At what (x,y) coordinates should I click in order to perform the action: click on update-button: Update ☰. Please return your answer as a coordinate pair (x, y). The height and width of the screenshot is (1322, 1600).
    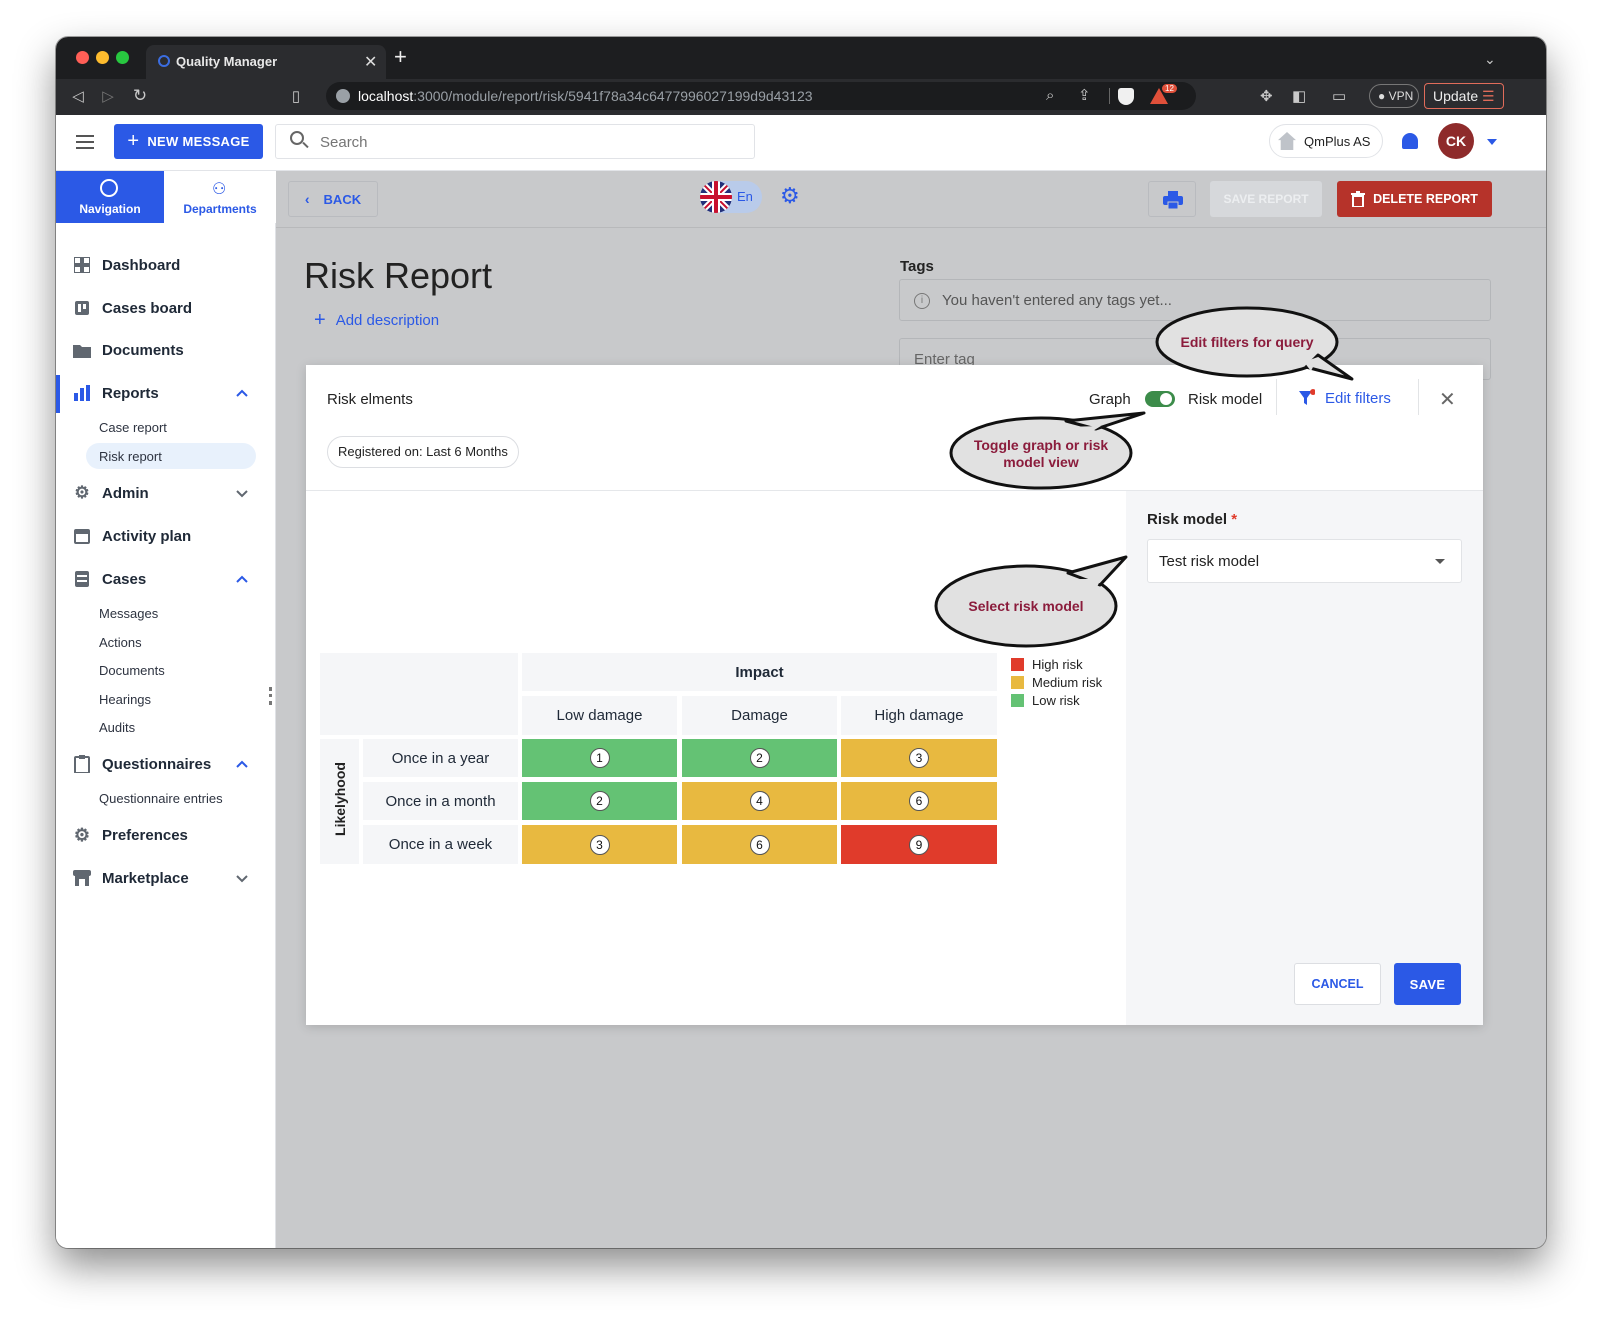
    Looking at the image, I should click on (1464, 96).